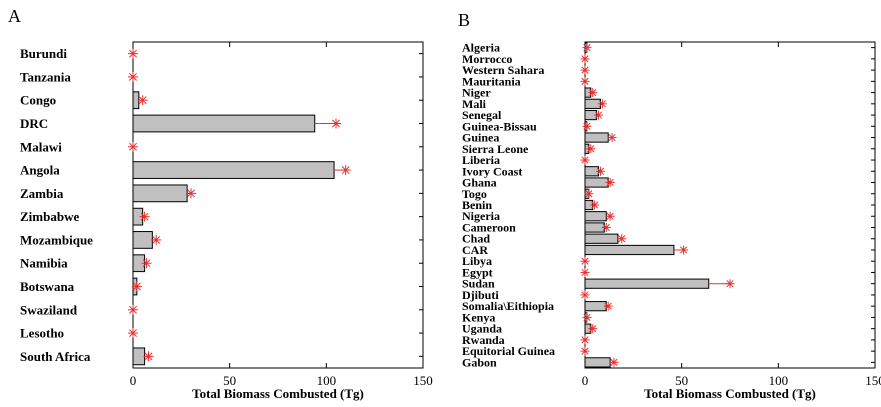 This screenshot has width=881, height=407. I want to click on panel-a-x-tick-label: 100, so click(327, 380).